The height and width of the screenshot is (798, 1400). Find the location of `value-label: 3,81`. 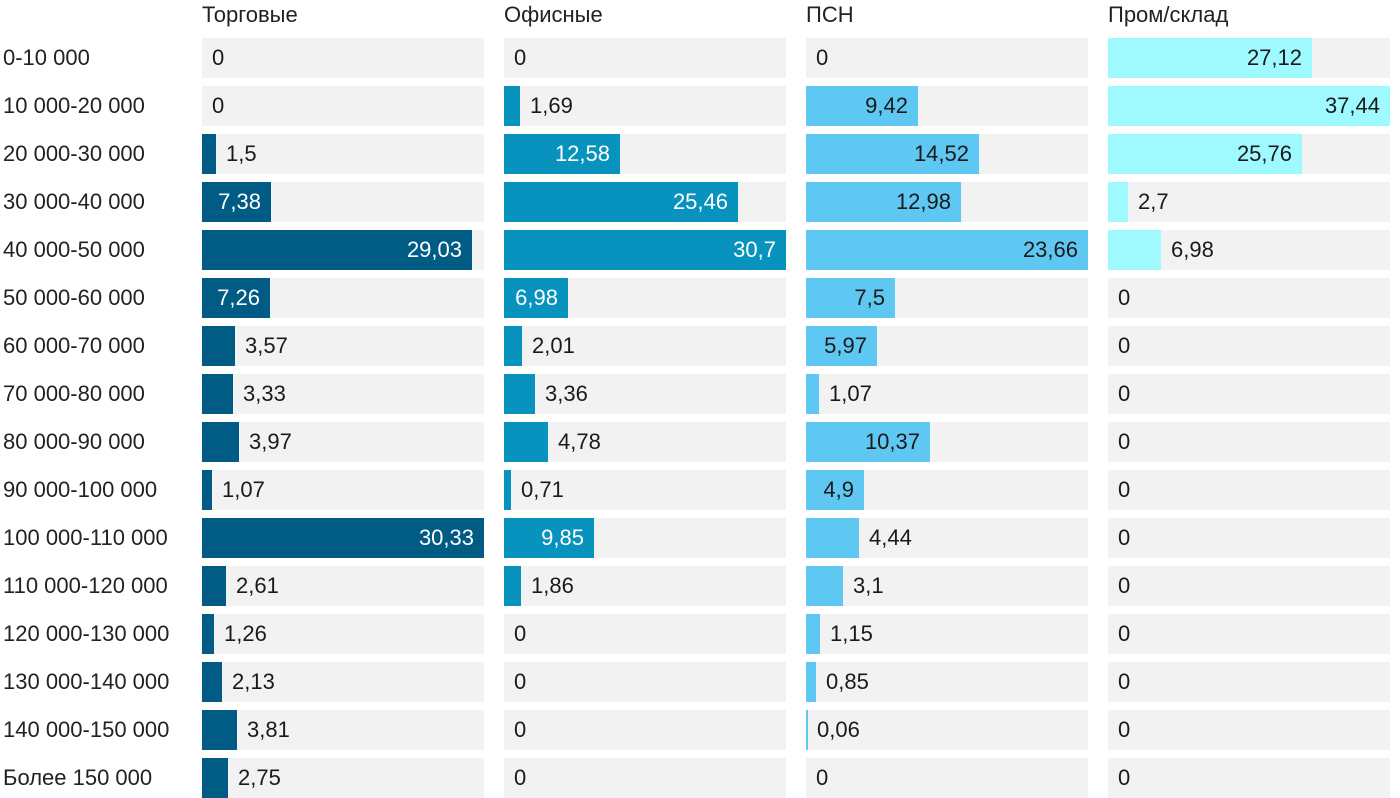

value-label: 3,81 is located at coordinates (268, 729).